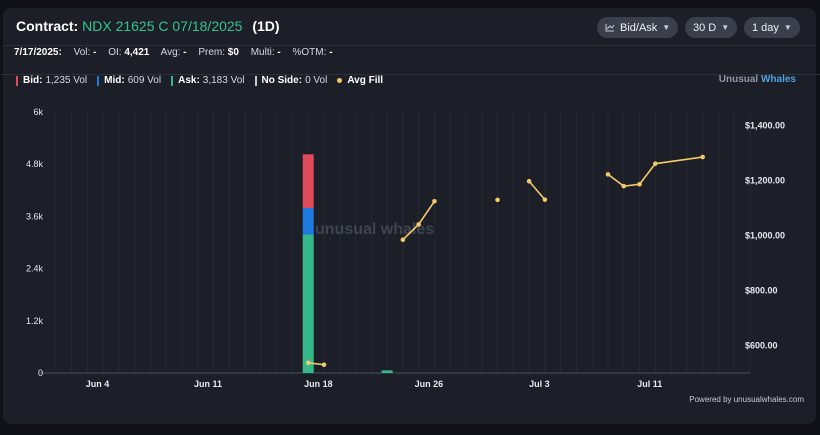 This screenshot has width=820, height=435. Describe the element at coordinates (129, 52) in the screenshot. I see `stat-oi: OI: 4,421` at that location.